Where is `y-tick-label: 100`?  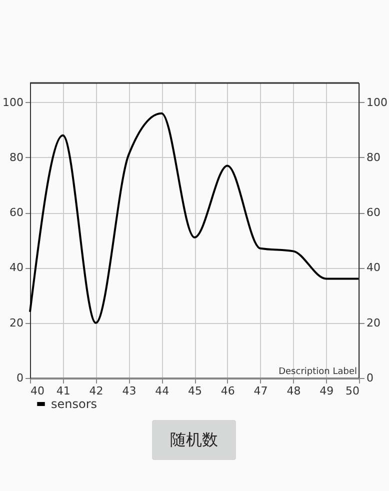 y-tick-label: 100 is located at coordinates (13, 102).